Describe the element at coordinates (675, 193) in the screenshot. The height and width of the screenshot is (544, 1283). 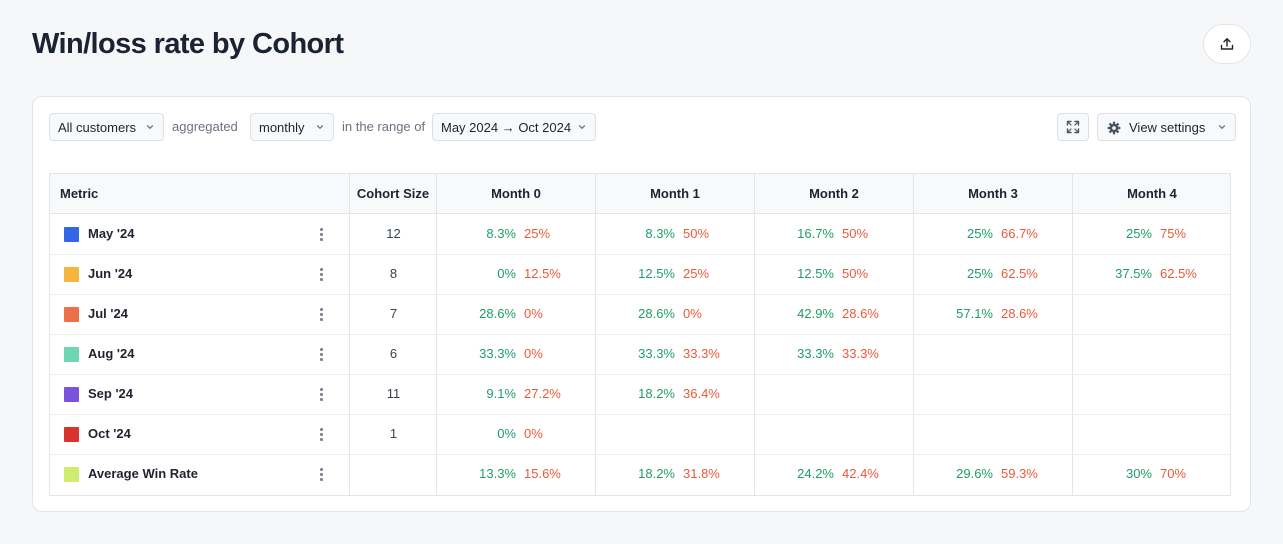
I see `header-month-1: Month 1` at that location.